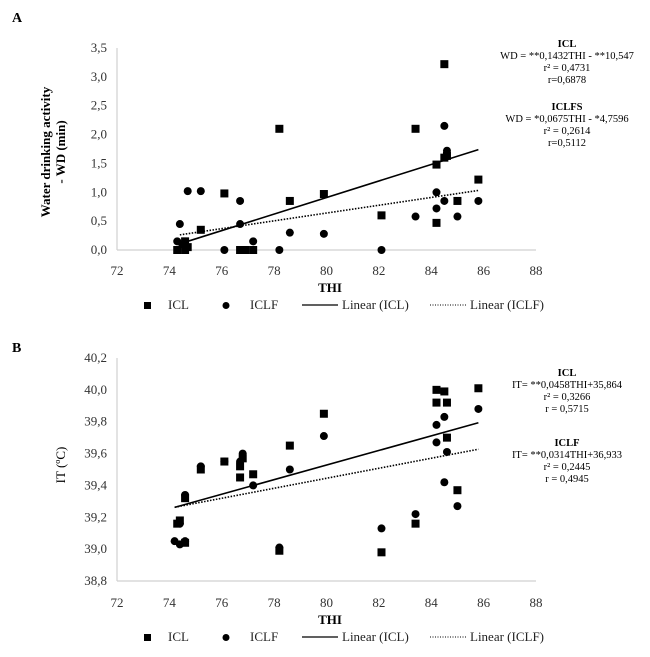  I want to click on y-axis-title: Water drinking activity - WD (min), so click(53, 151).